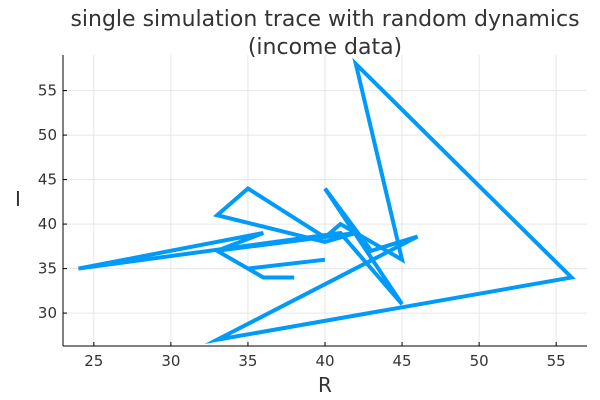 This screenshot has width=600, height=400. What do you see at coordinates (52, 202) in the screenshot?
I see `y-ticks: 30 35 40 45 50 55` at bounding box center [52, 202].